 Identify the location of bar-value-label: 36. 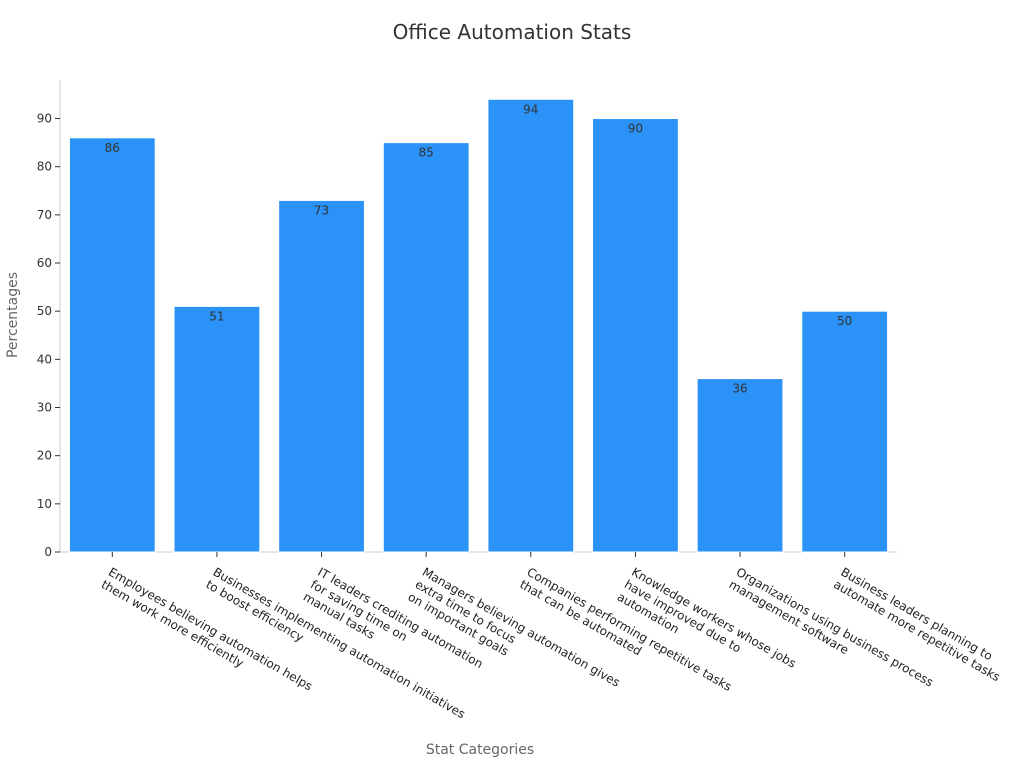
(739, 389).